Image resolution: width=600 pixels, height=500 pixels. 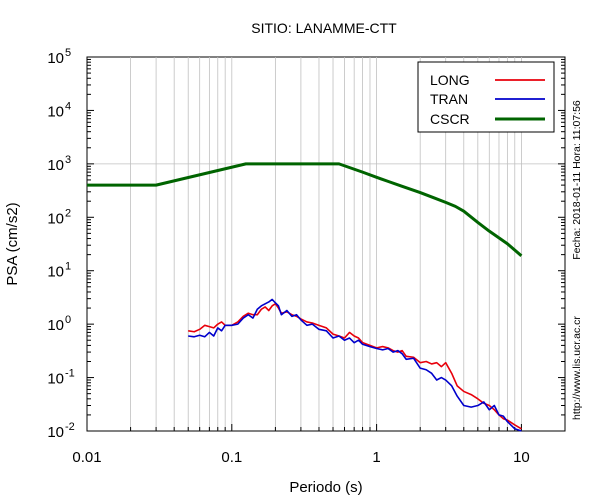 What do you see at coordinates (68, 53) in the screenshot?
I see `y-tick-exponent: 5` at bounding box center [68, 53].